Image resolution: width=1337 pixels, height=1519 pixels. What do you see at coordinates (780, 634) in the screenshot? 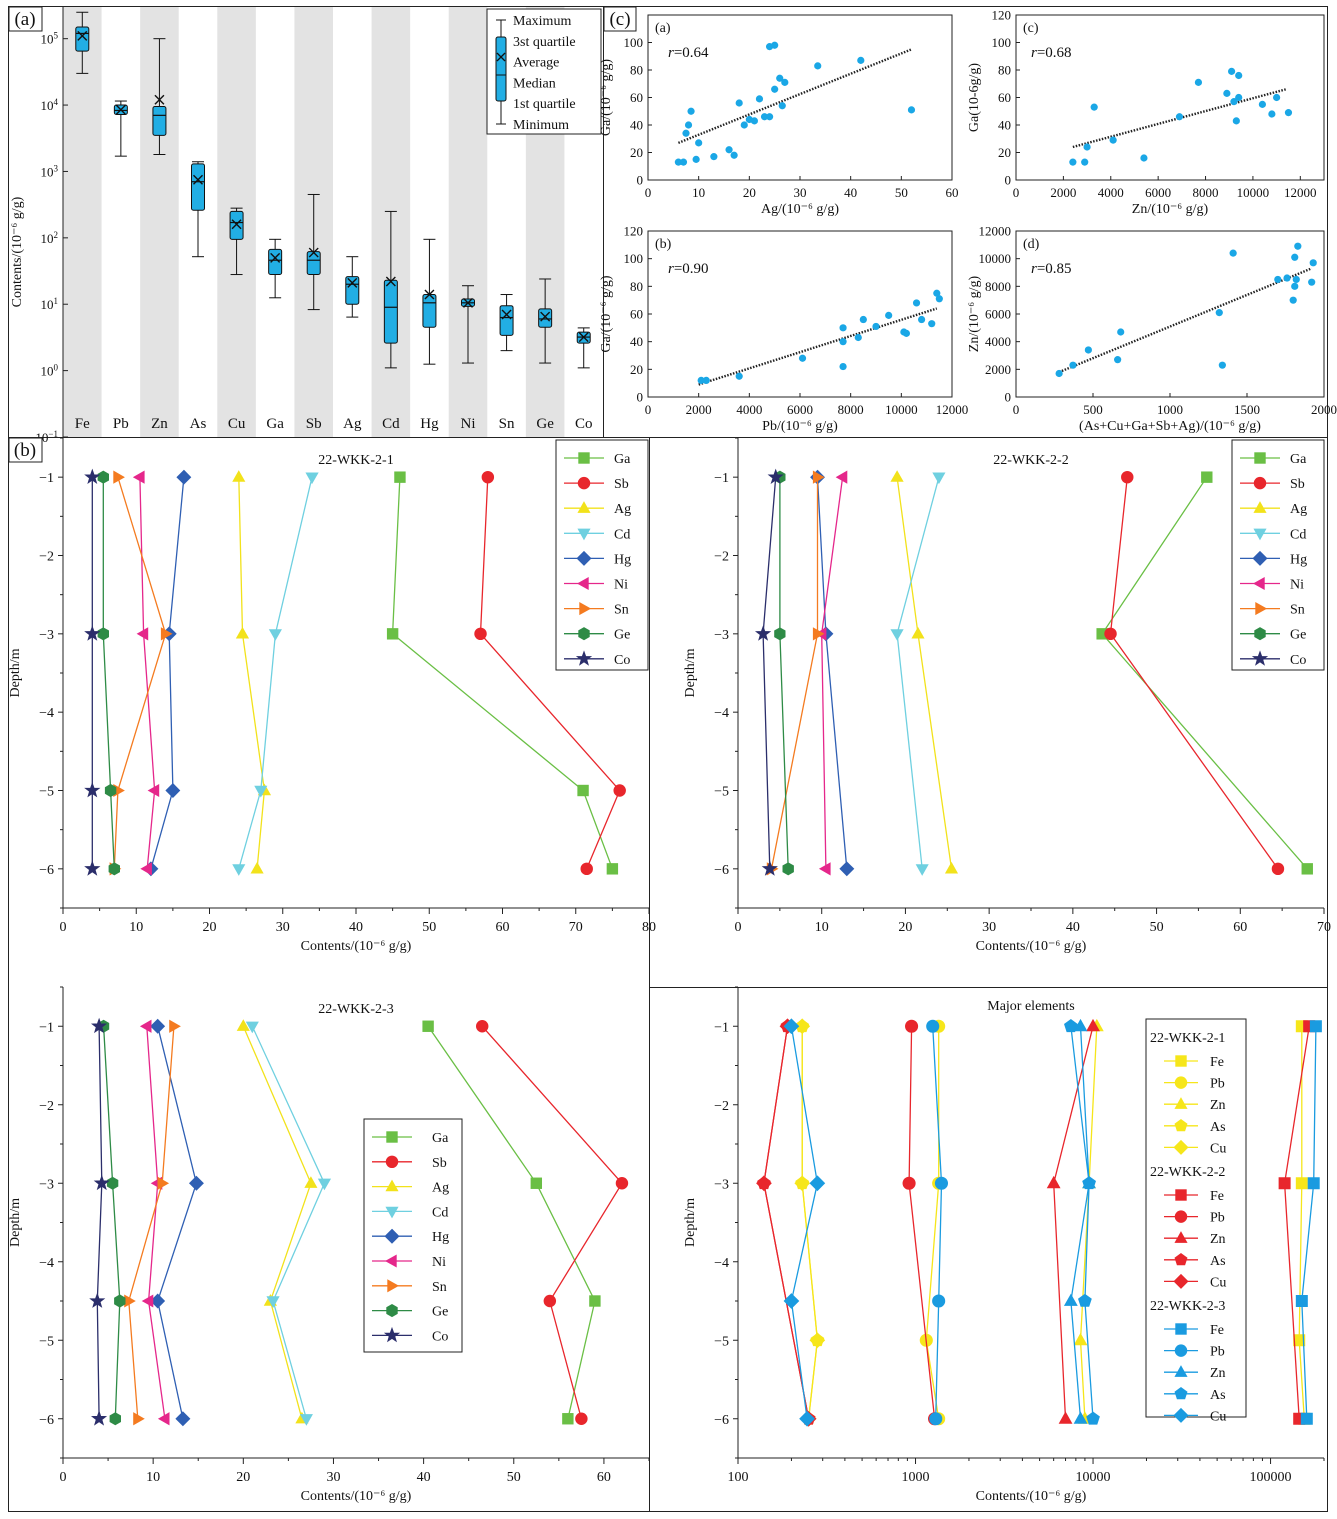
I see `data-point-Ge` at bounding box center [780, 634].